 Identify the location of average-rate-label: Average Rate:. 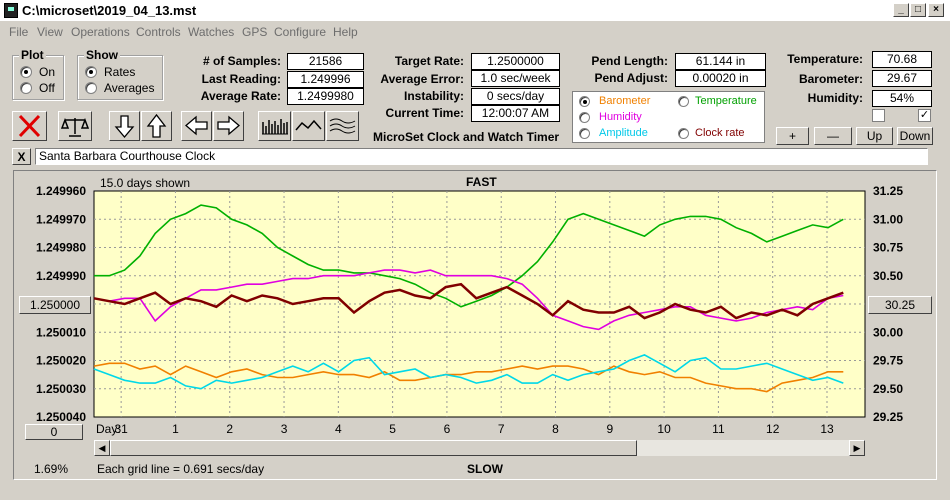
(240, 96).